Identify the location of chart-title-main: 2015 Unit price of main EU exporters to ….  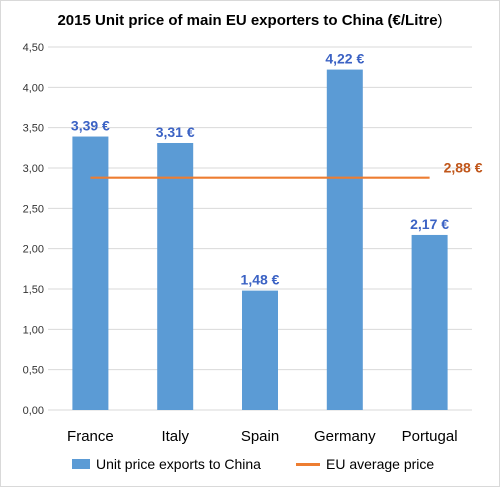
(247, 20).